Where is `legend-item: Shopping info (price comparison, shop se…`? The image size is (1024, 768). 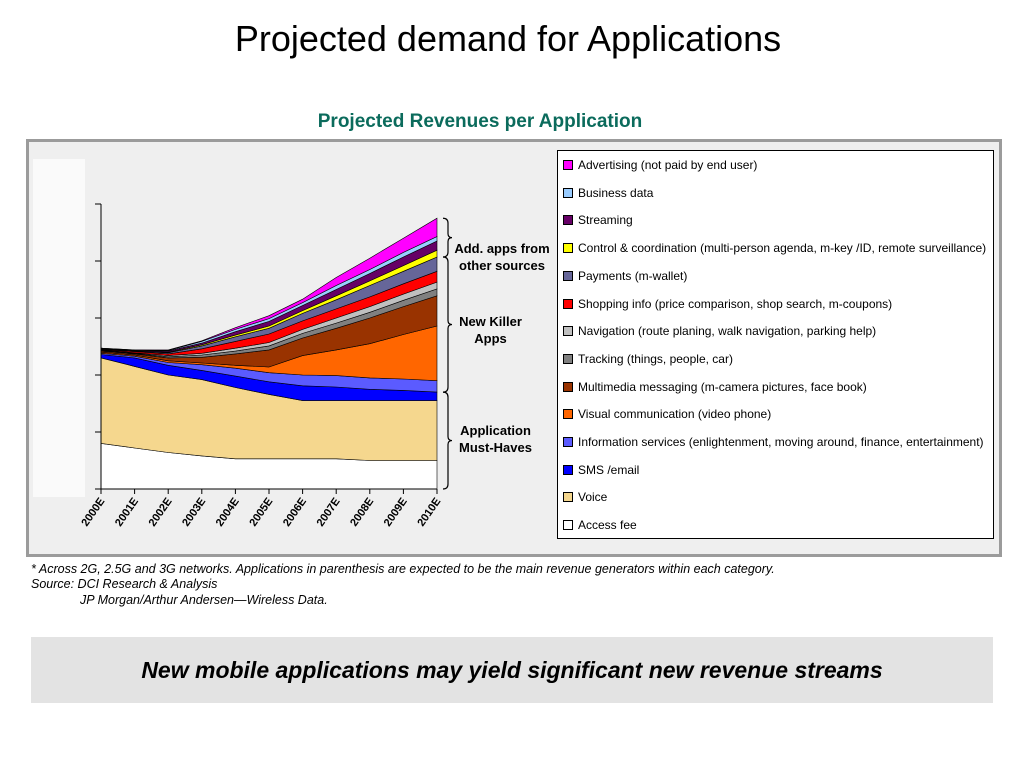 legend-item: Shopping info (price comparison, shop se… is located at coordinates (727, 304).